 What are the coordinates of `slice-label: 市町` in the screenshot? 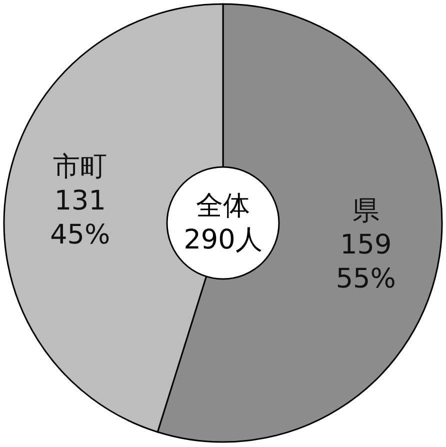 It's located at (80, 167).